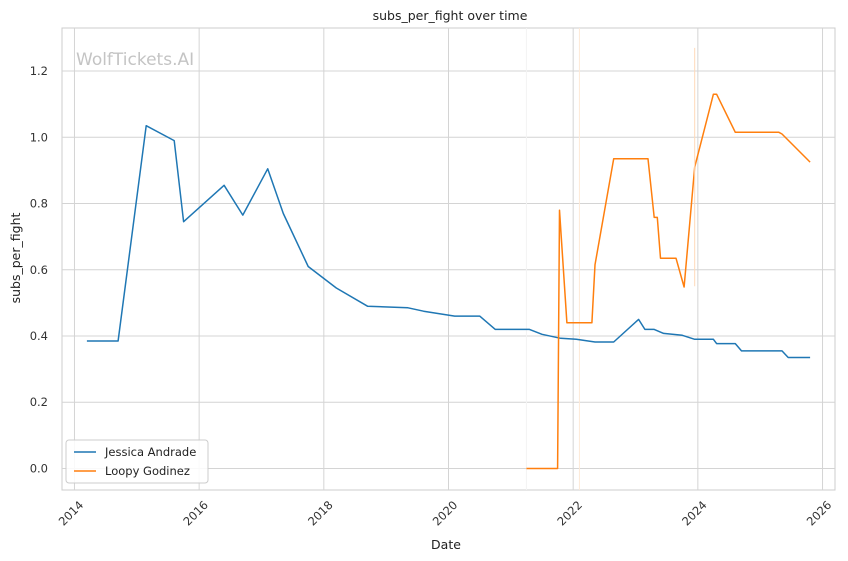 The height and width of the screenshot is (561, 848). Describe the element at coordinates (39, 204) in the screenshot. I see `y-tick-label: 0.8` at that location.